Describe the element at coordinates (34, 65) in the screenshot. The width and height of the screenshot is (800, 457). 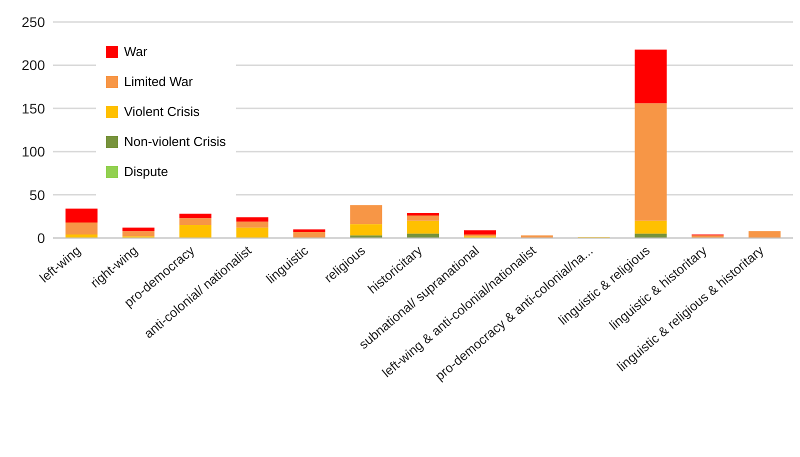
I see `y-tick-label: 200` at that location.